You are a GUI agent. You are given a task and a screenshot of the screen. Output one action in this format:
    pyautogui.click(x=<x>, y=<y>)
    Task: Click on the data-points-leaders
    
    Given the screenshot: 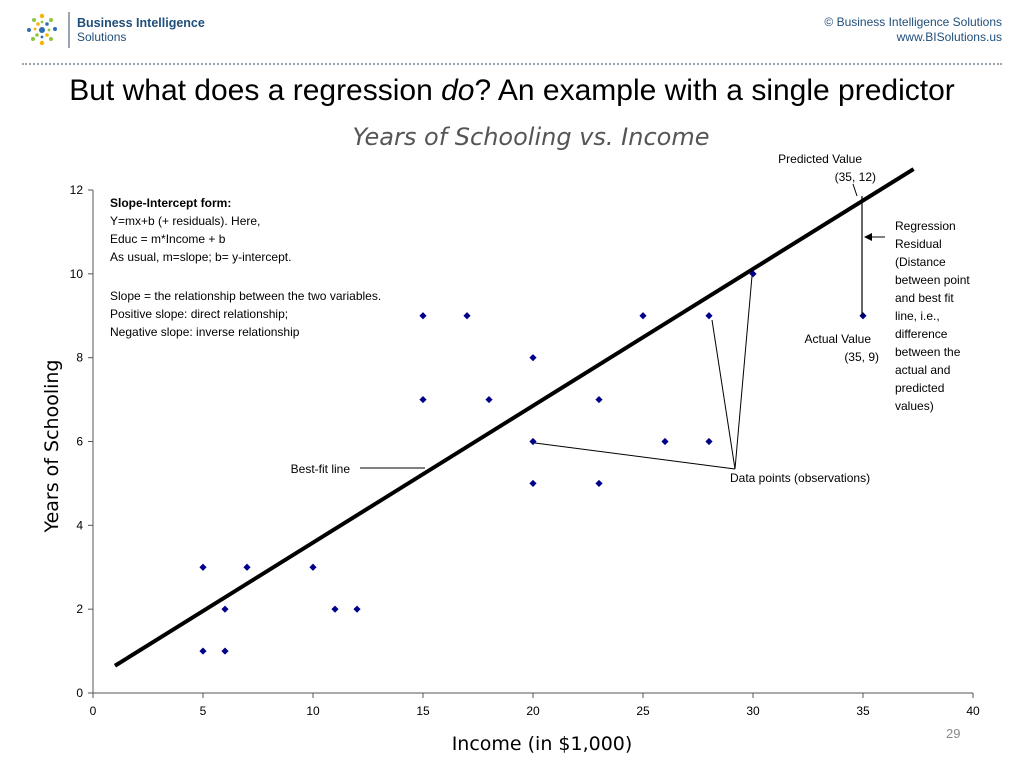 What is the action you would take?
    pyautogui.click(x=643, y=372)
    